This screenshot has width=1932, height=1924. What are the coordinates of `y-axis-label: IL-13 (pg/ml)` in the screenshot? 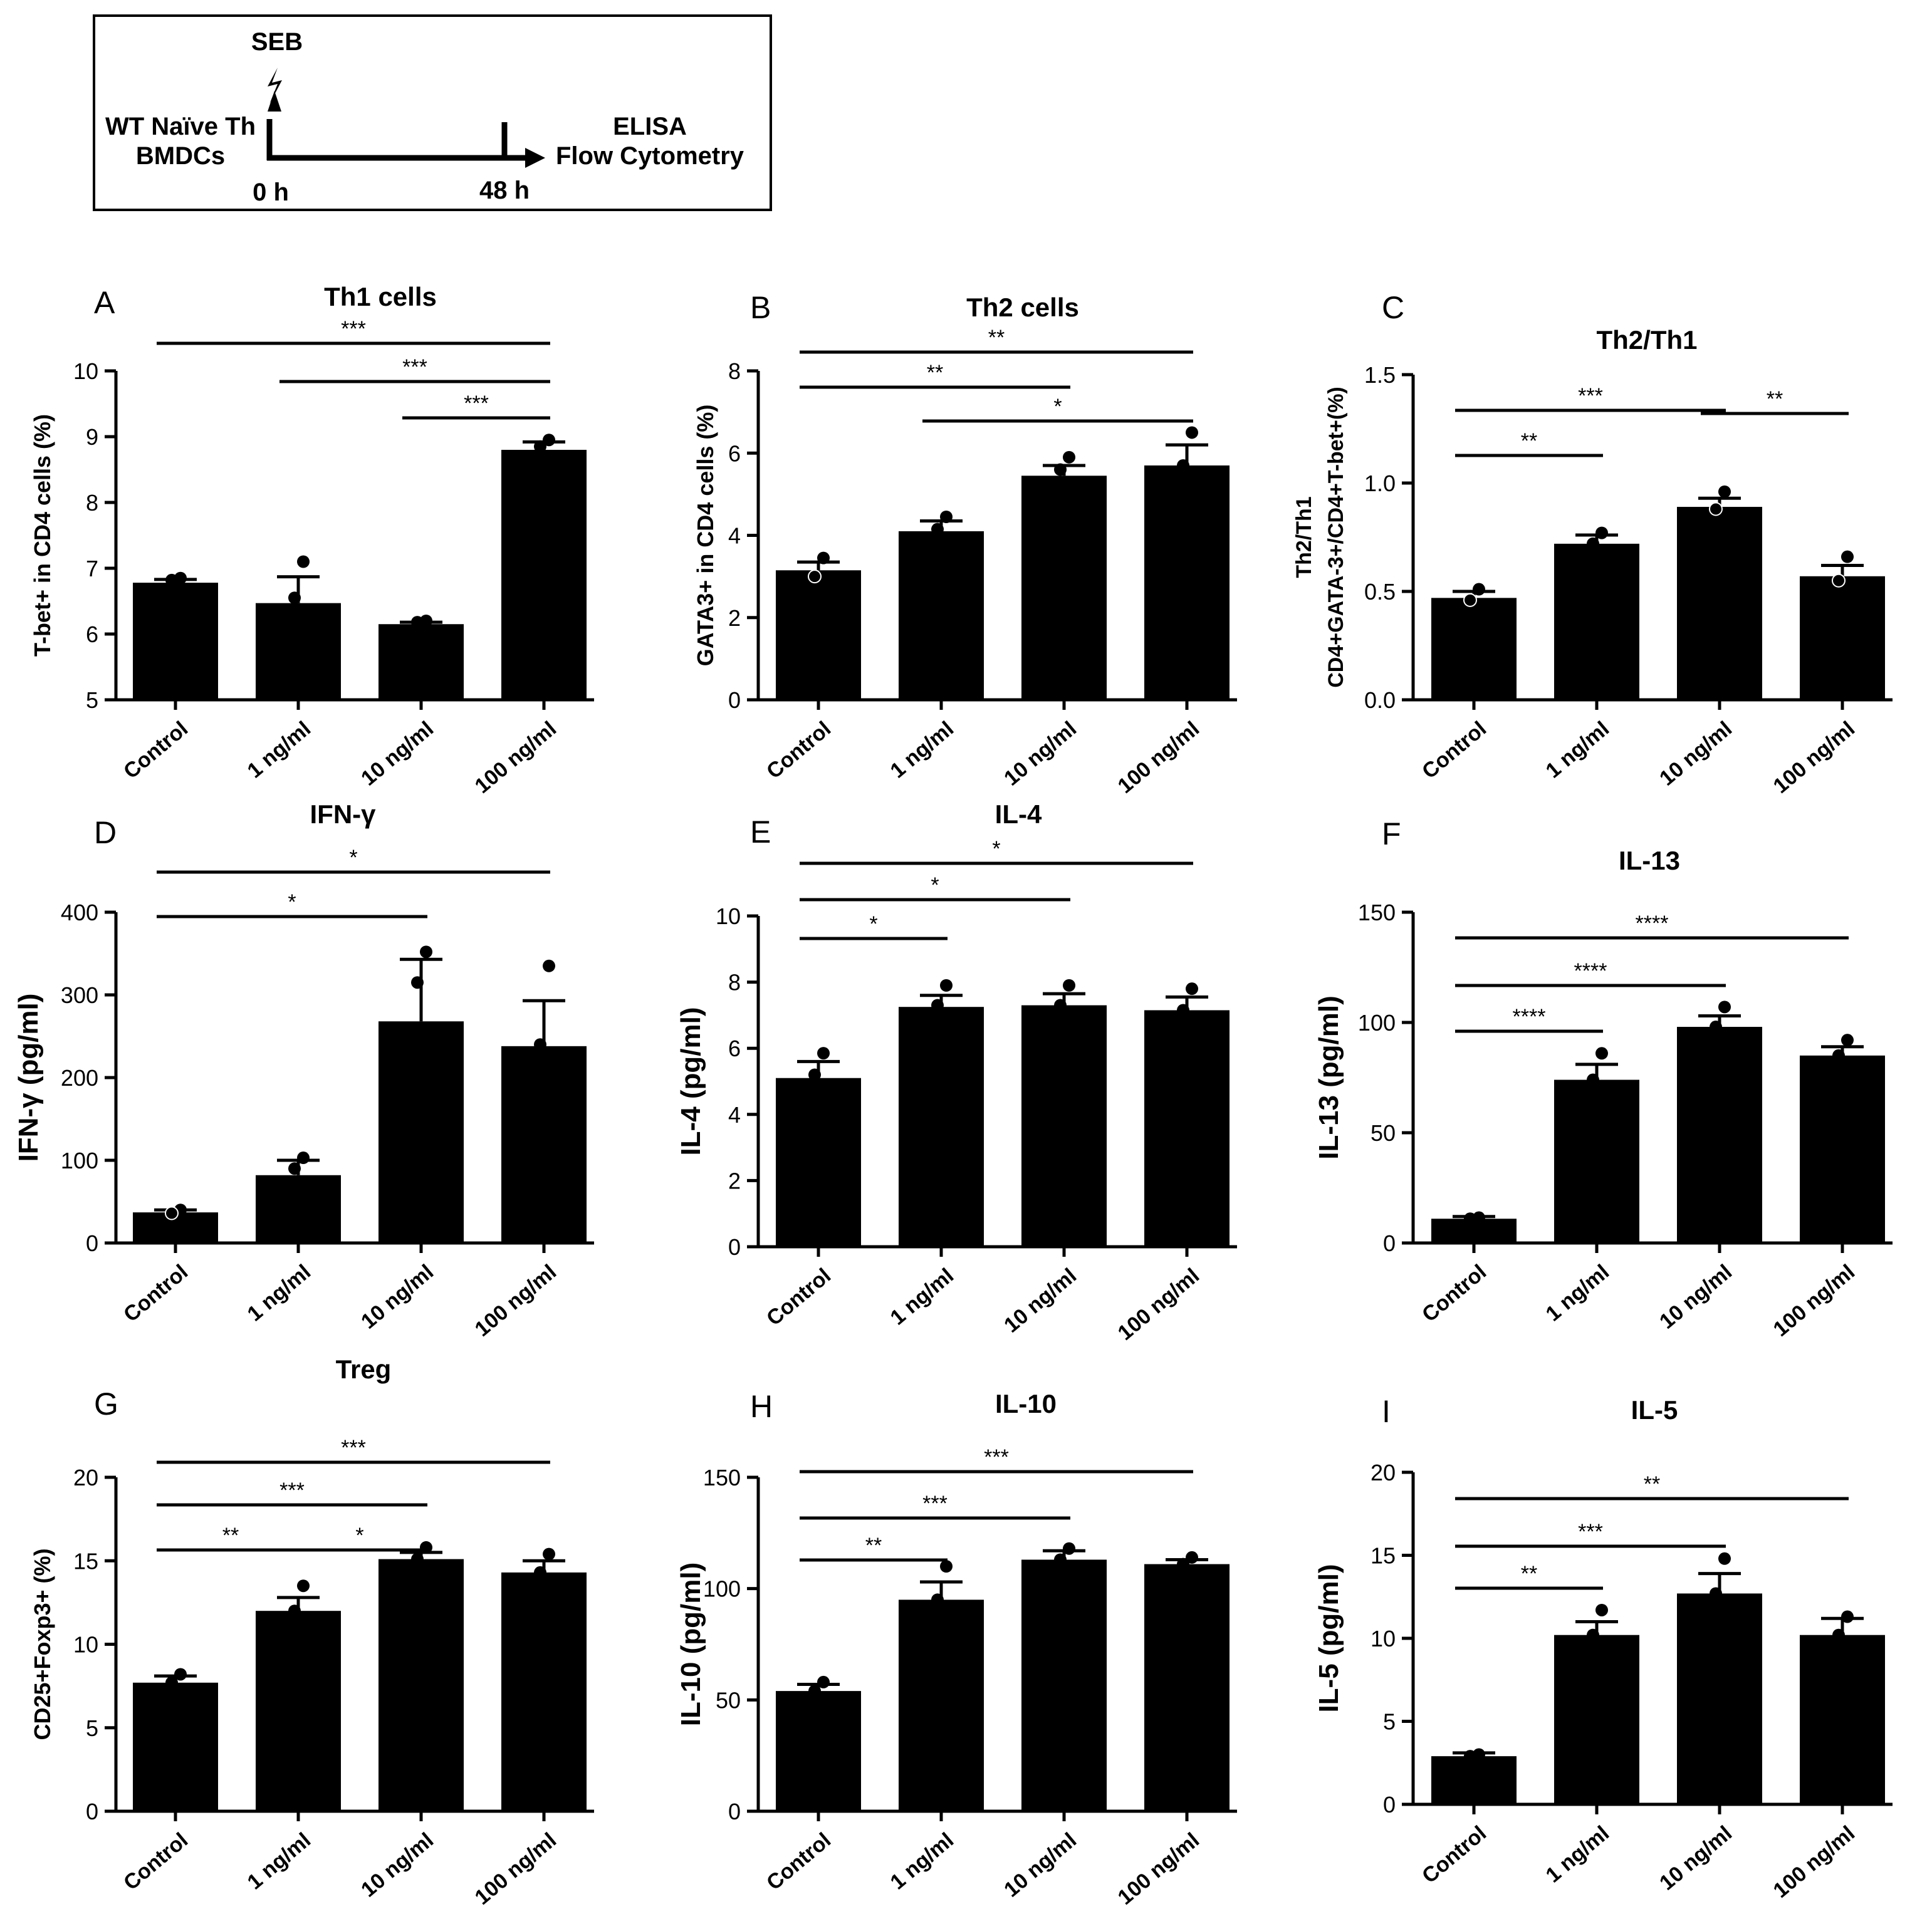 It's located at (1328, 1078).